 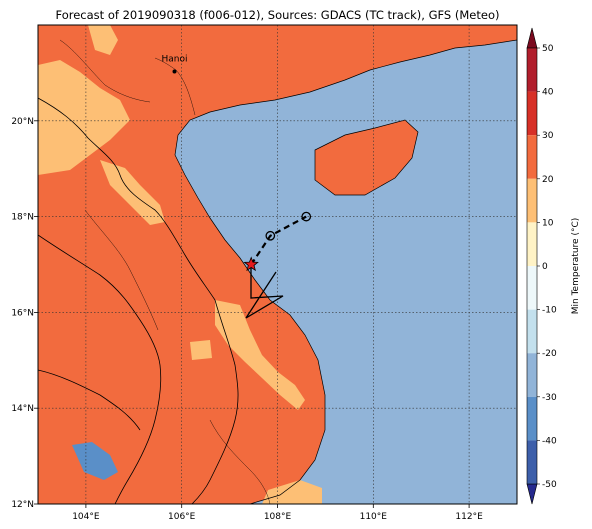 I want to click on lat-tick-label: 16°N, so click(x=22, y=313).